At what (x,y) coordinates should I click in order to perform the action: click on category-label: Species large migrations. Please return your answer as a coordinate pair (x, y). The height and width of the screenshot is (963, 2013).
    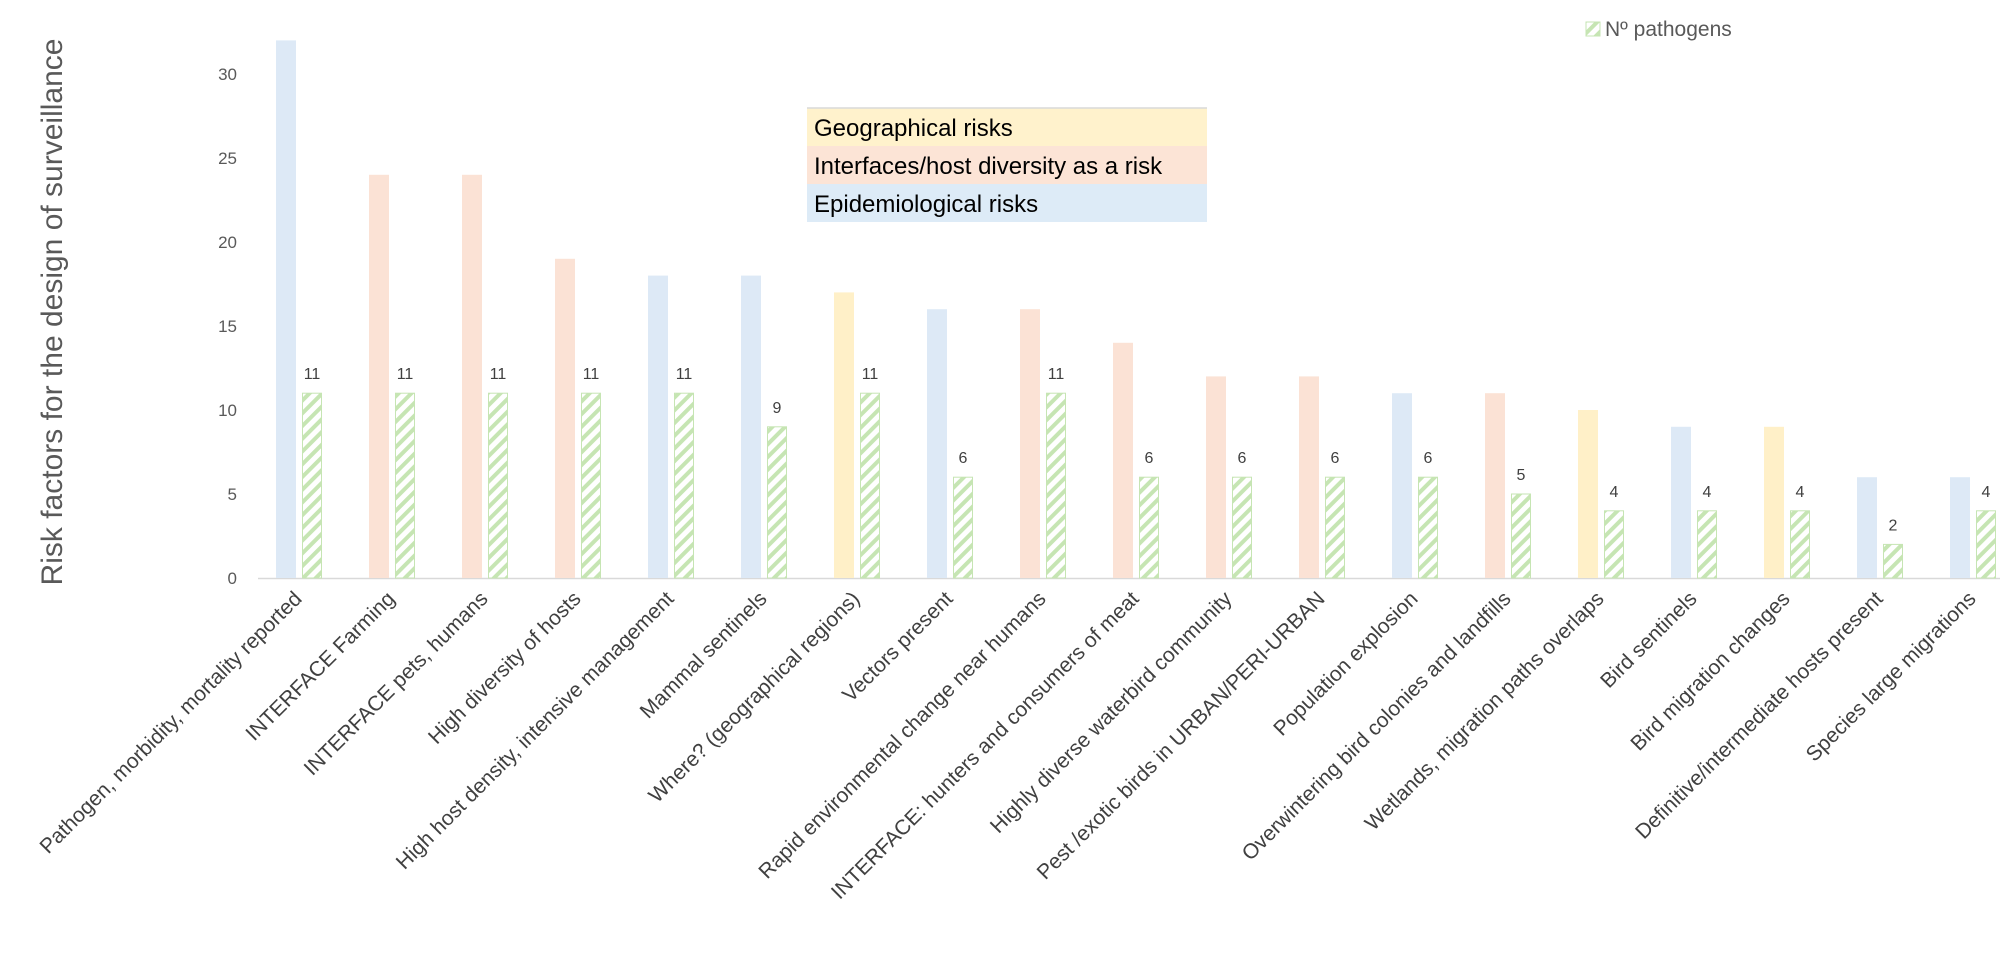
    Looking at the image, I should click on (1891, 676).